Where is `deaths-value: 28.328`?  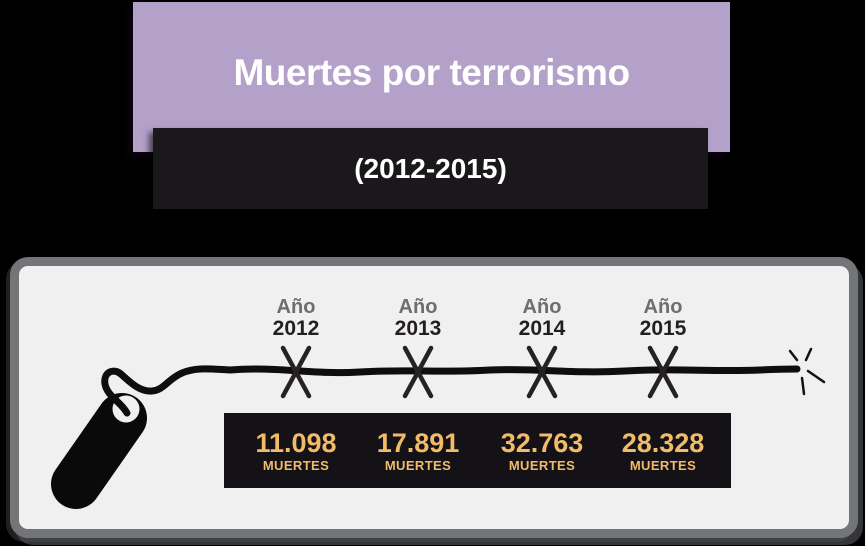
deaths-value: 28.328 is located at coordinates (663, 442).